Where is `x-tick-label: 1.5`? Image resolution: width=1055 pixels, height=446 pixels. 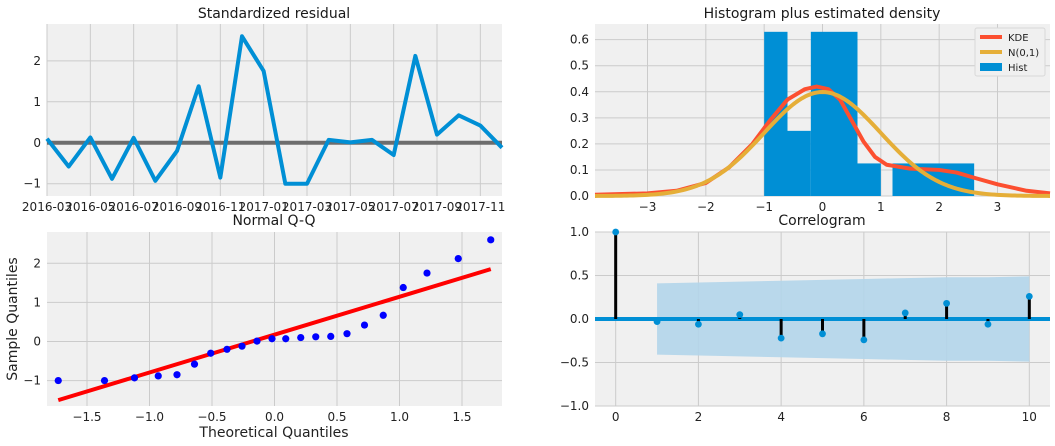 x-tick-label: 1.5 is located at coordinates (461, 417).